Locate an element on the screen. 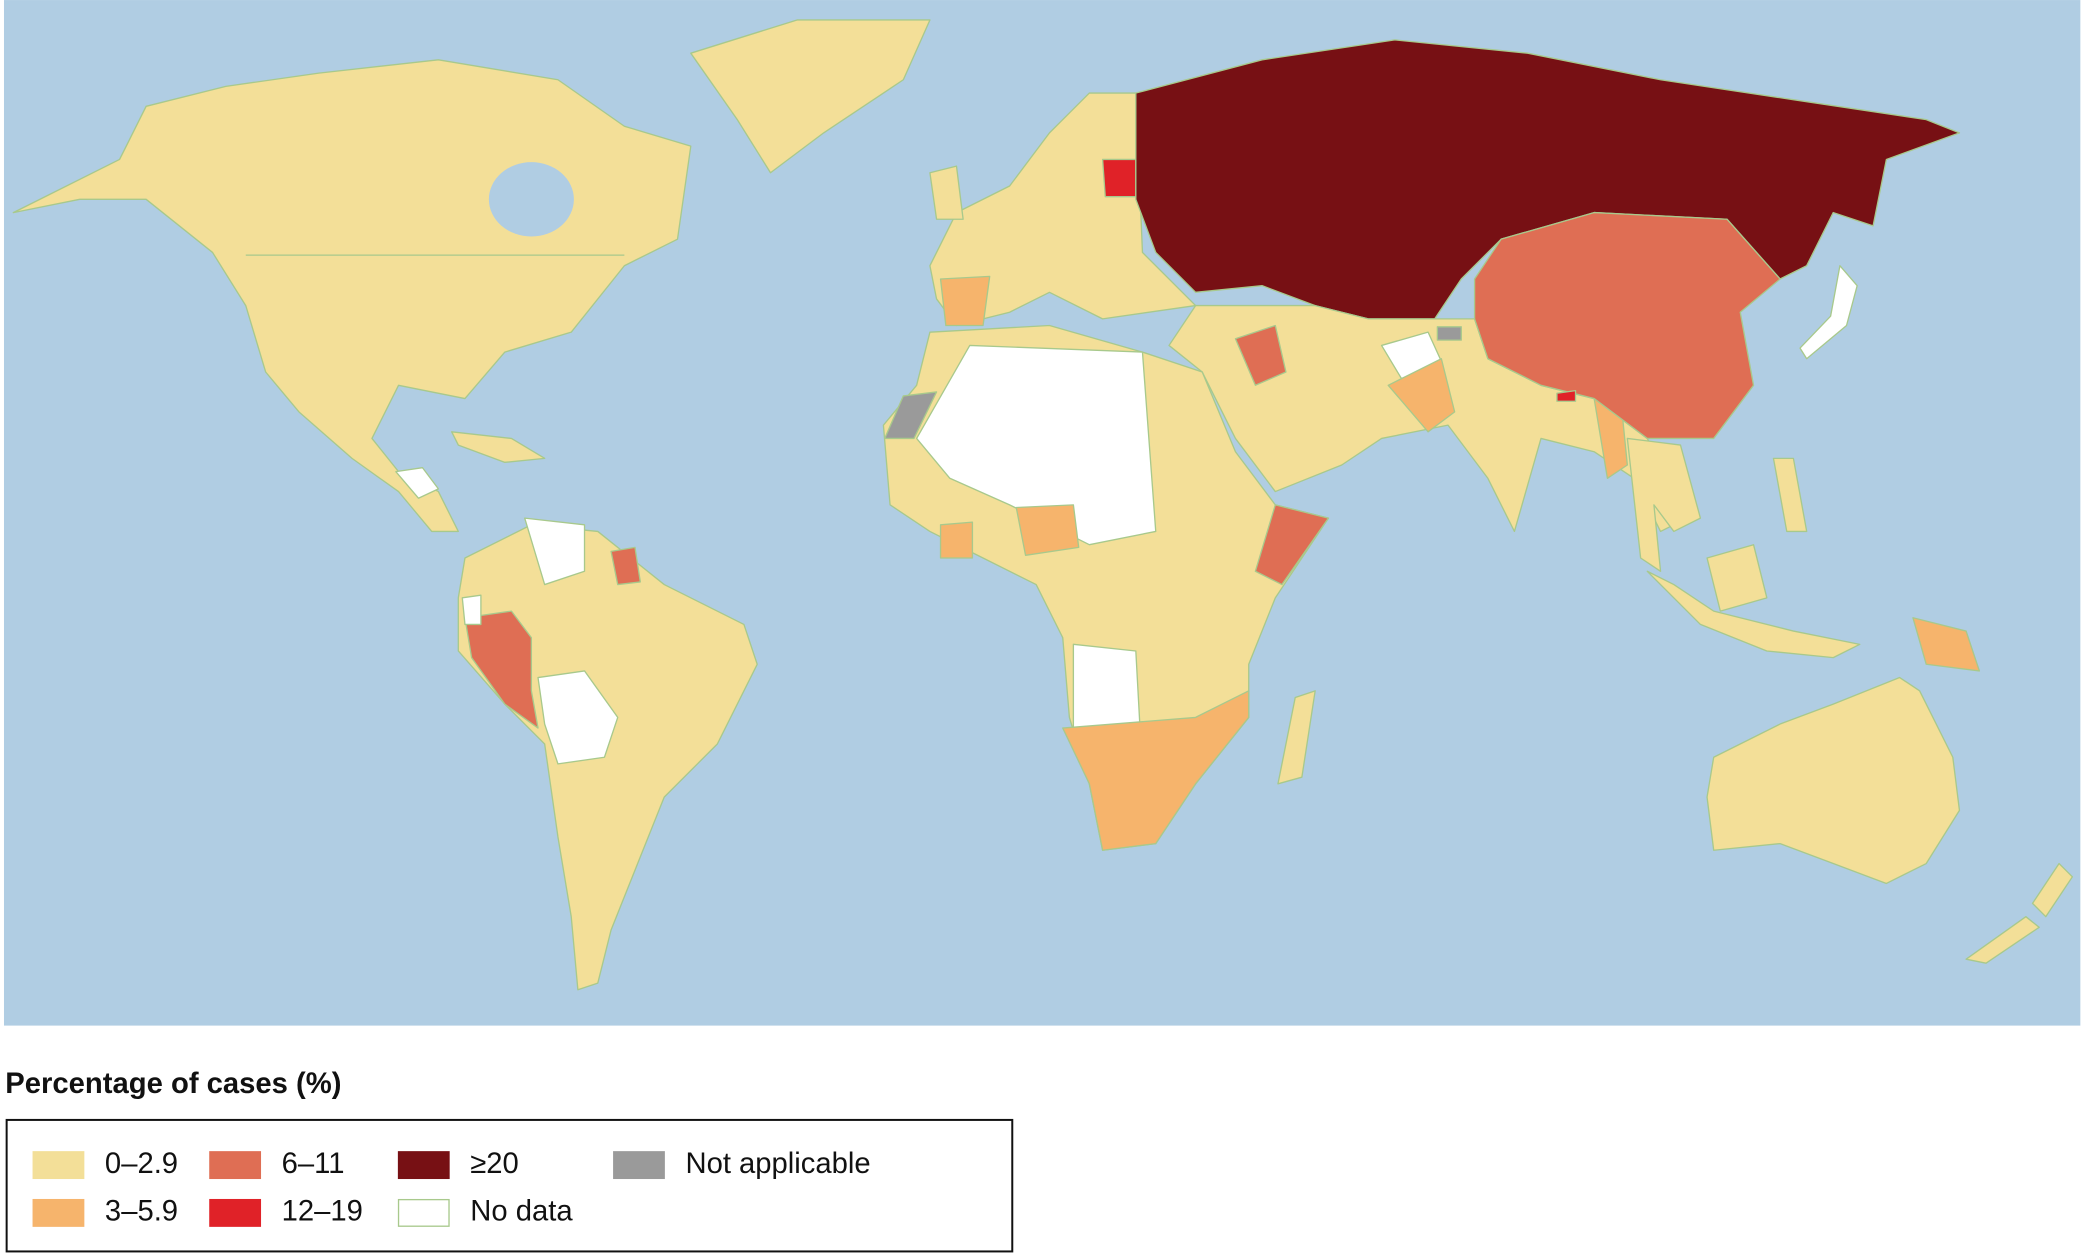 This screenshot has width=2083, height=1256. legend-label: 12–19 is located at coordinates (322, 1212).